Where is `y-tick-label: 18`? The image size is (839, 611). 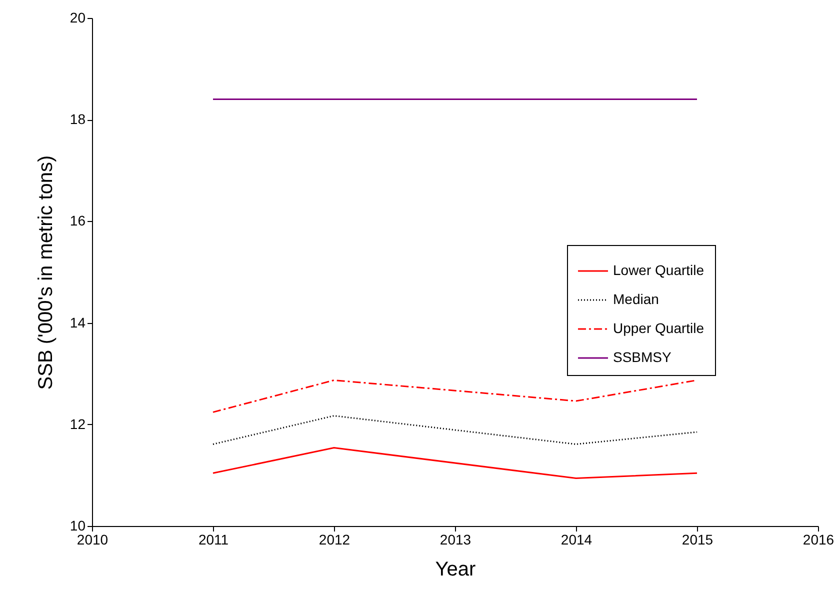 y-tick-label: 18 is located at coordinates (78, 119).